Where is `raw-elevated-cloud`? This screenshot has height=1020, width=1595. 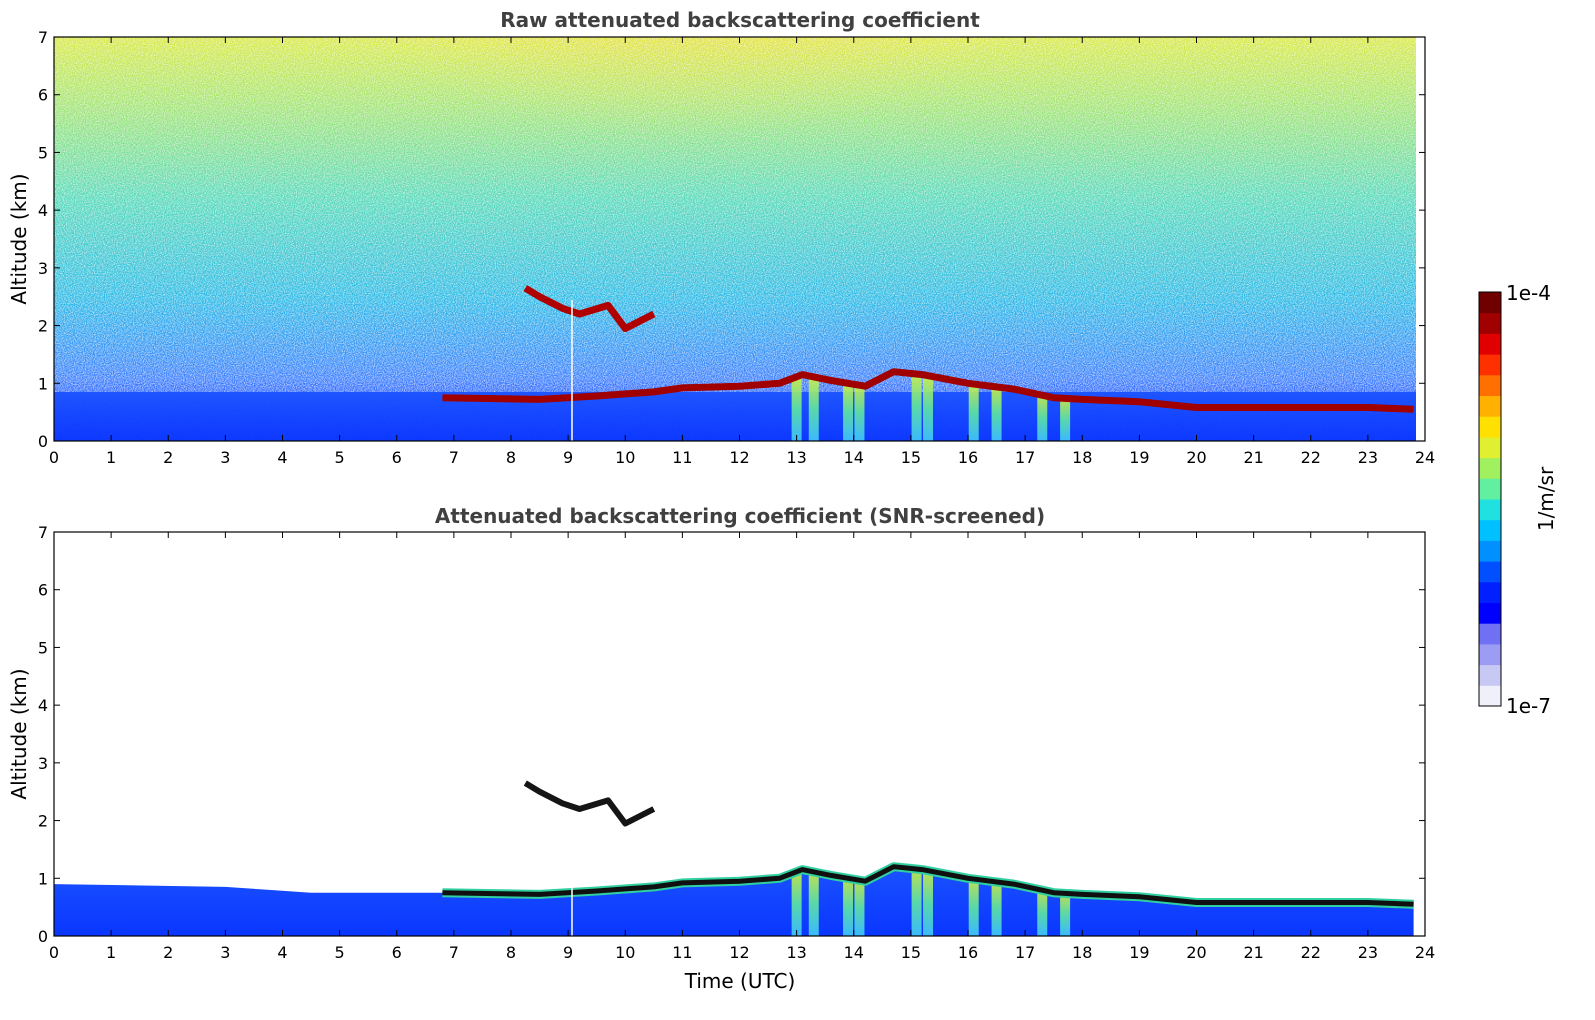 raw-elevated-cloud is located at coordinates (589, 308).